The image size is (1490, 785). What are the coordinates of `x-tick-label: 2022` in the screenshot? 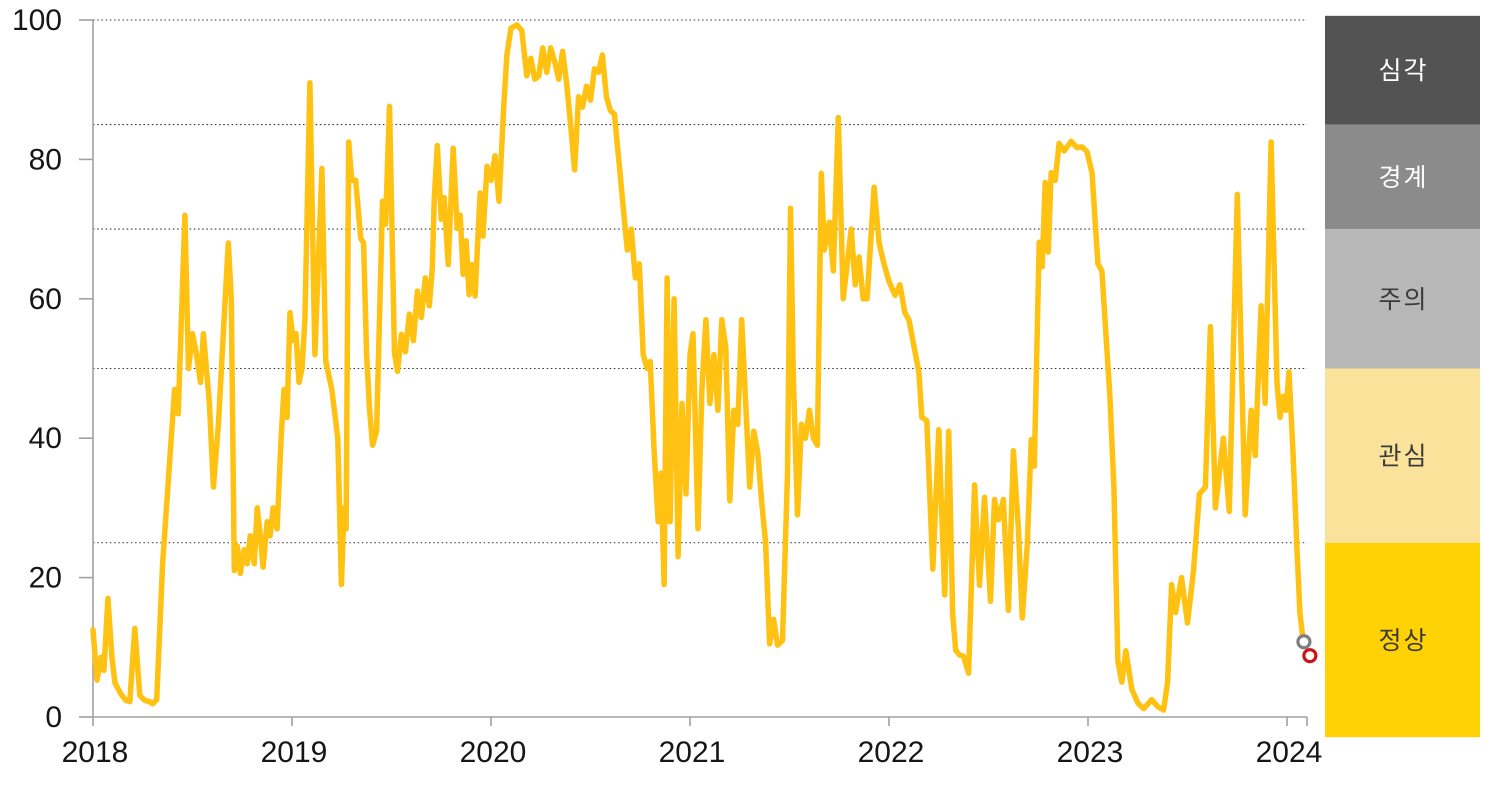 It's located at (891, 752).